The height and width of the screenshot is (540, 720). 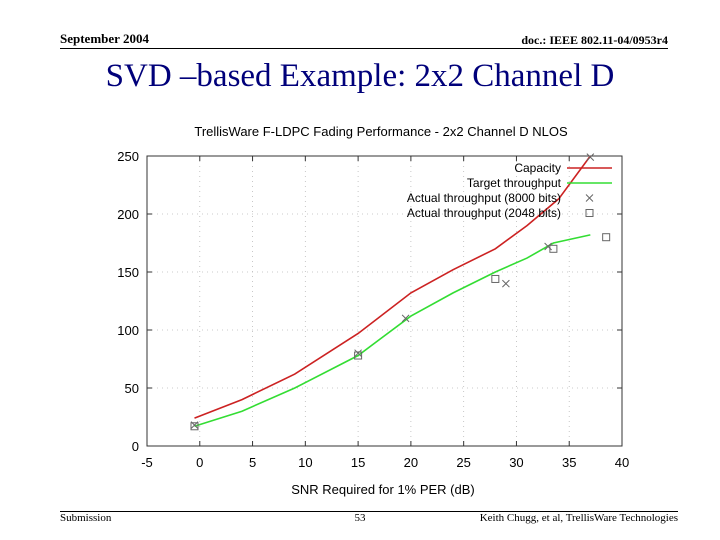 What do you see at coordinates (132, 388) in the screenshot?
I see `y-tick-label: 50` at bounding box center [132, 388].